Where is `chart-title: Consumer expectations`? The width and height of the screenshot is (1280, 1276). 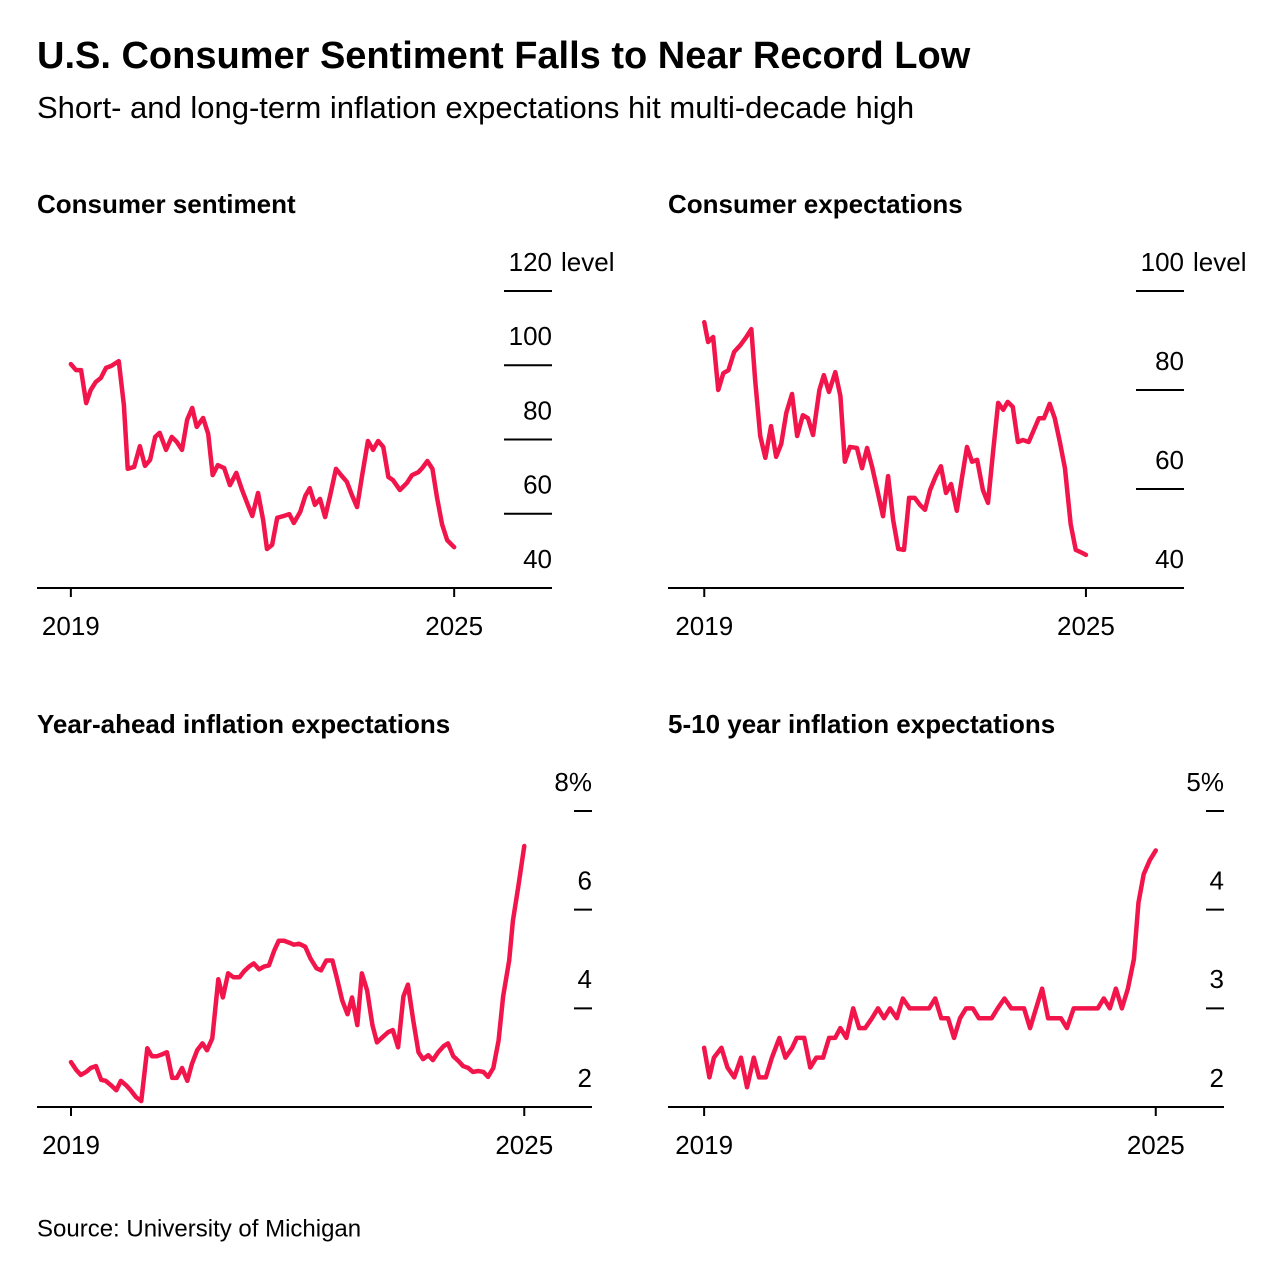
chart-title: Consumer expectations is located at coordinates (815, 204).